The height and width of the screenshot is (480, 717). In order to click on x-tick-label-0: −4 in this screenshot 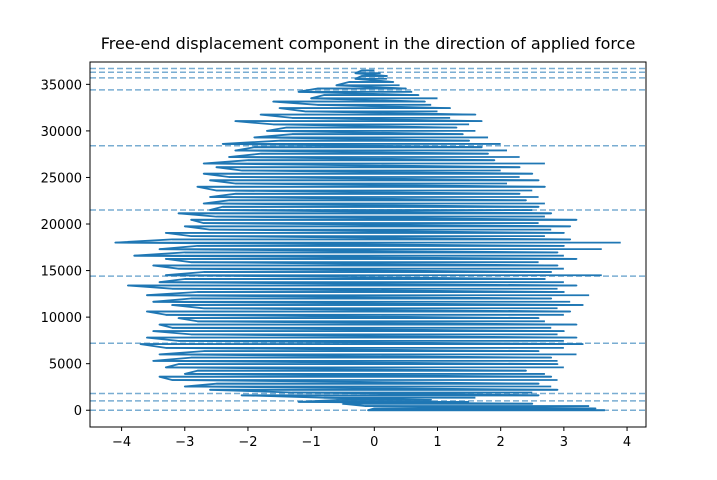, I will do `click(121, 442)`.